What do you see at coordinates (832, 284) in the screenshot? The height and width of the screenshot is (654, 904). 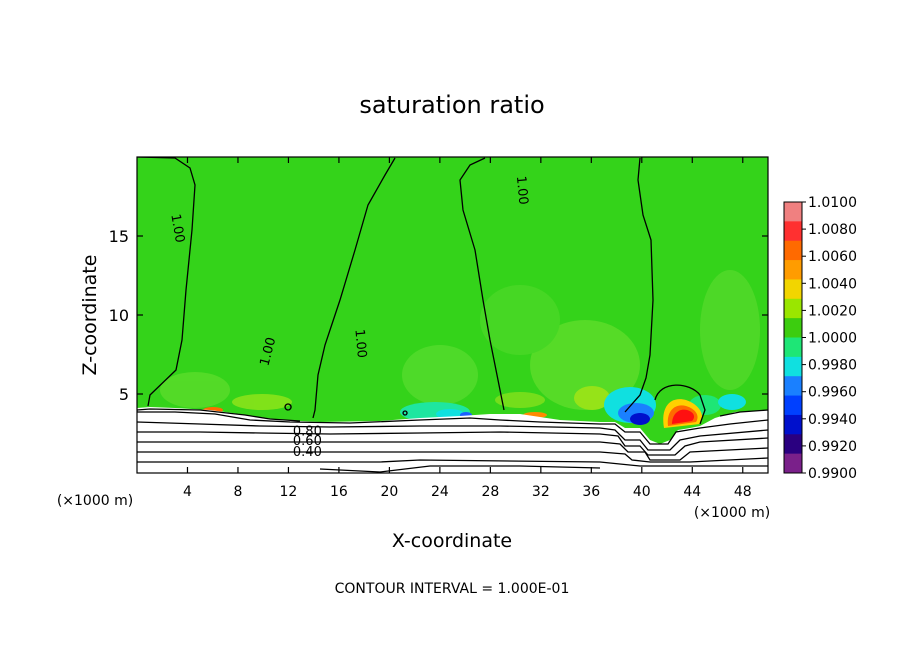 I see `colorbar-label: 1.0040` at bounding box center [832, 284].